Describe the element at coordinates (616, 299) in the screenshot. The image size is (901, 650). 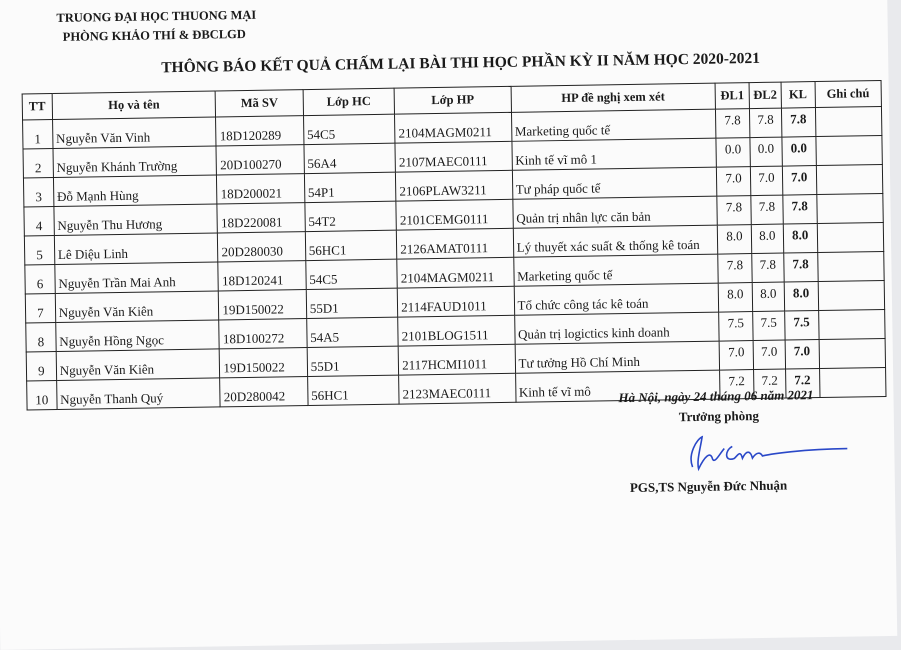
I see `course-name: Tổ chức công tác kê toán` at that location.